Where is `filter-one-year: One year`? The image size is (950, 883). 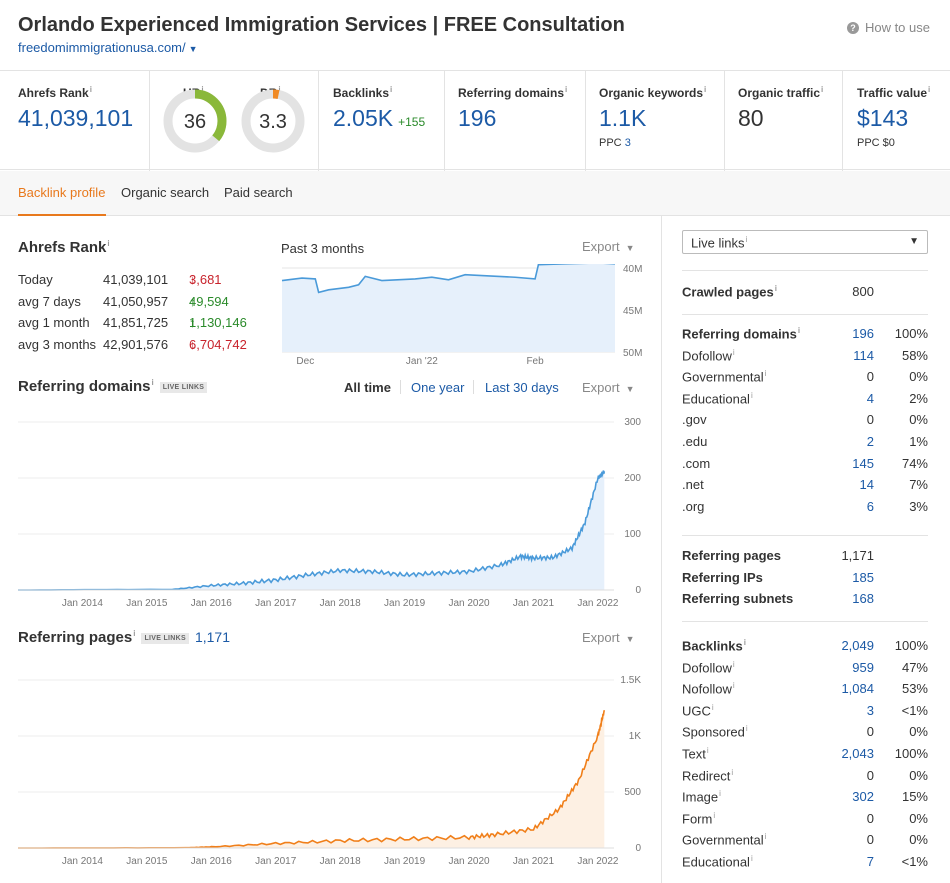 filter-one-year: One year is located at coordinates (437, 387).